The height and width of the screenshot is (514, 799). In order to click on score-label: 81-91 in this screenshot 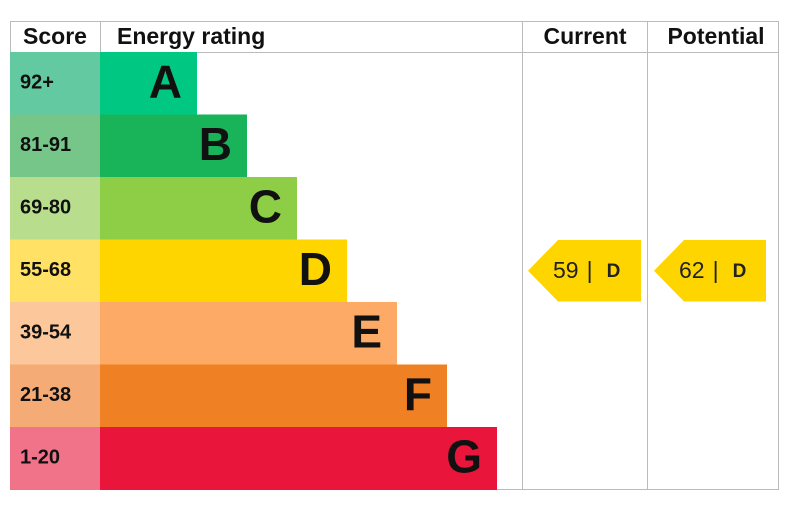, I will do `click(45, 145)`.